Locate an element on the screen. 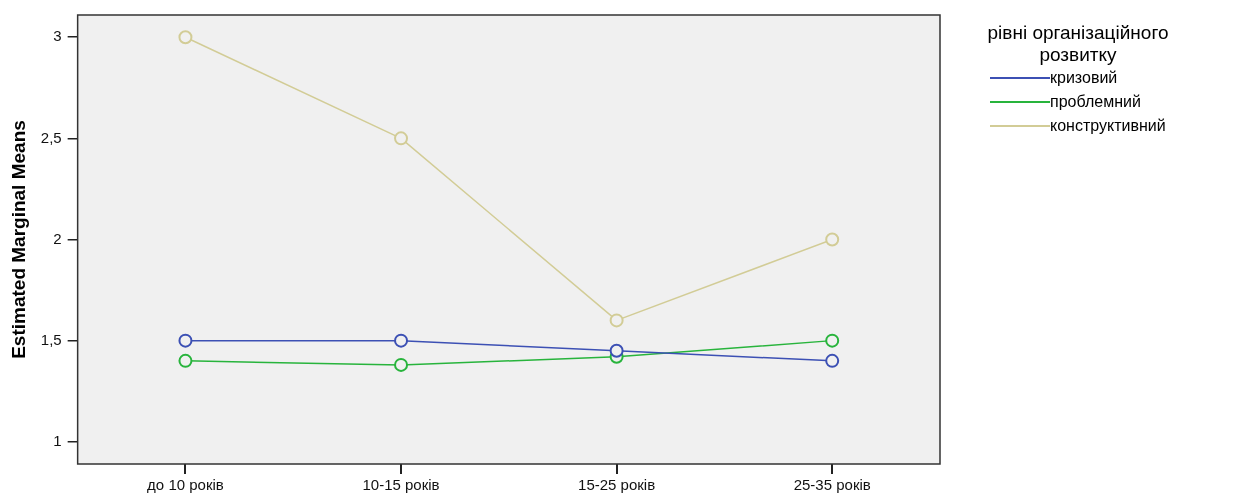  legend-label: кризовий is located at coordinates (1084, 78).